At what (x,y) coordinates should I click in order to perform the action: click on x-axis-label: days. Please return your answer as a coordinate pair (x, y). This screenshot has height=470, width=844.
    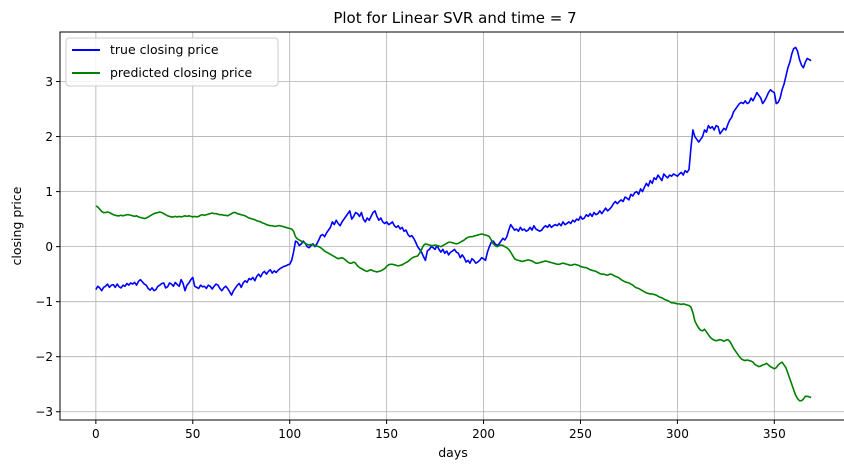
    Looking at the image, I should click on (453, 452).